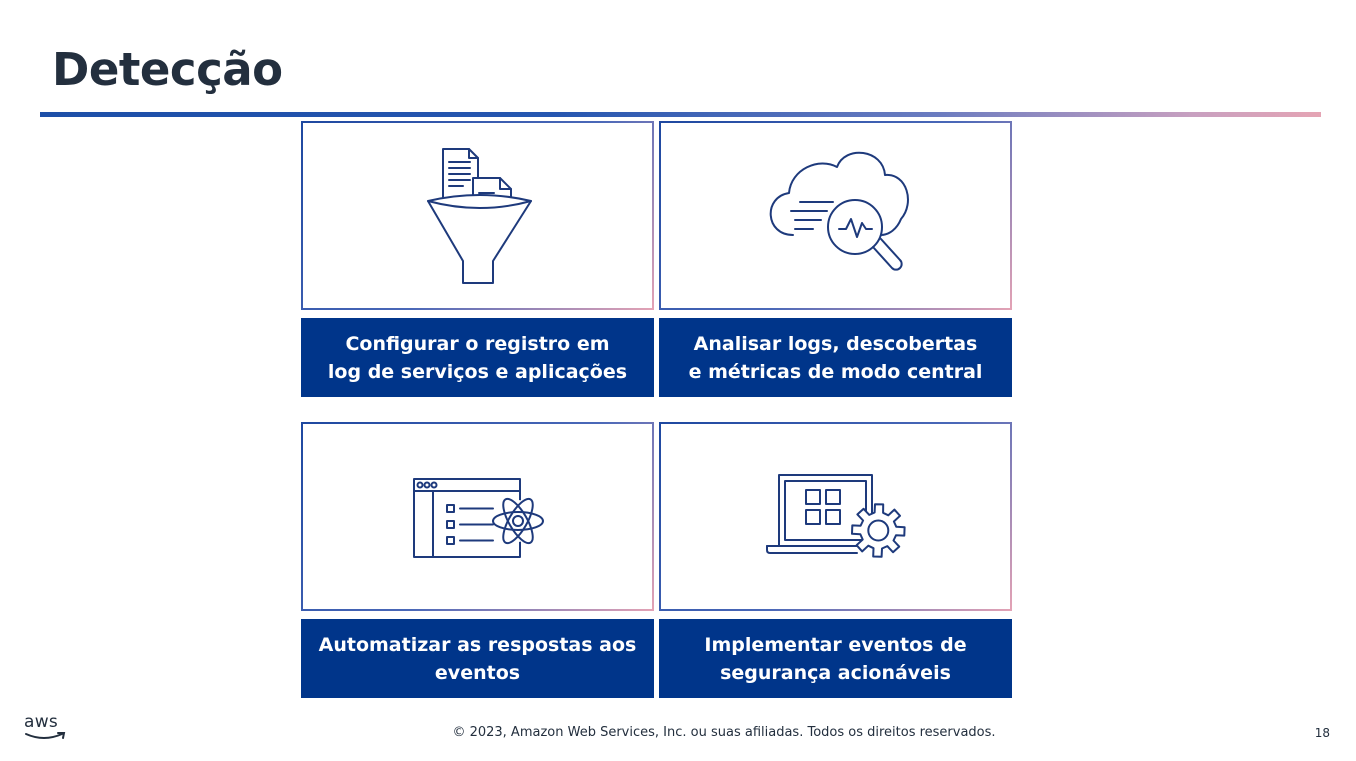  I want to click on title-gradient-rule, so click(680, 114).